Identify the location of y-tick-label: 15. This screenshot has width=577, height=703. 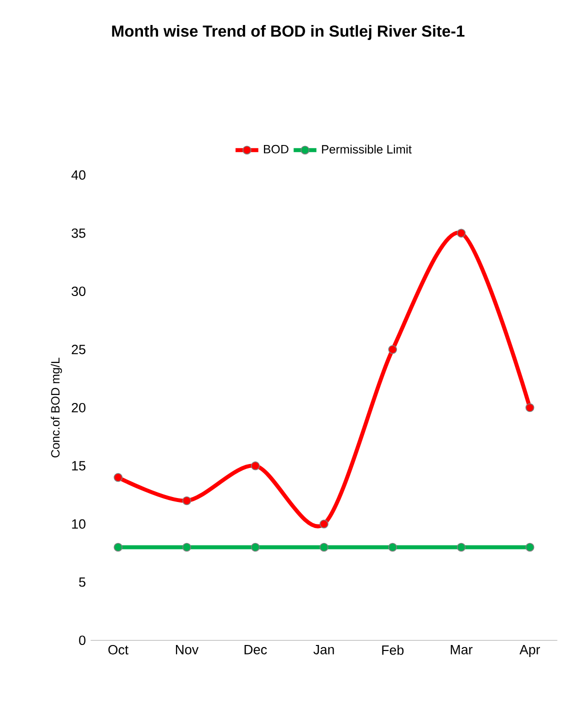
(79, 465).